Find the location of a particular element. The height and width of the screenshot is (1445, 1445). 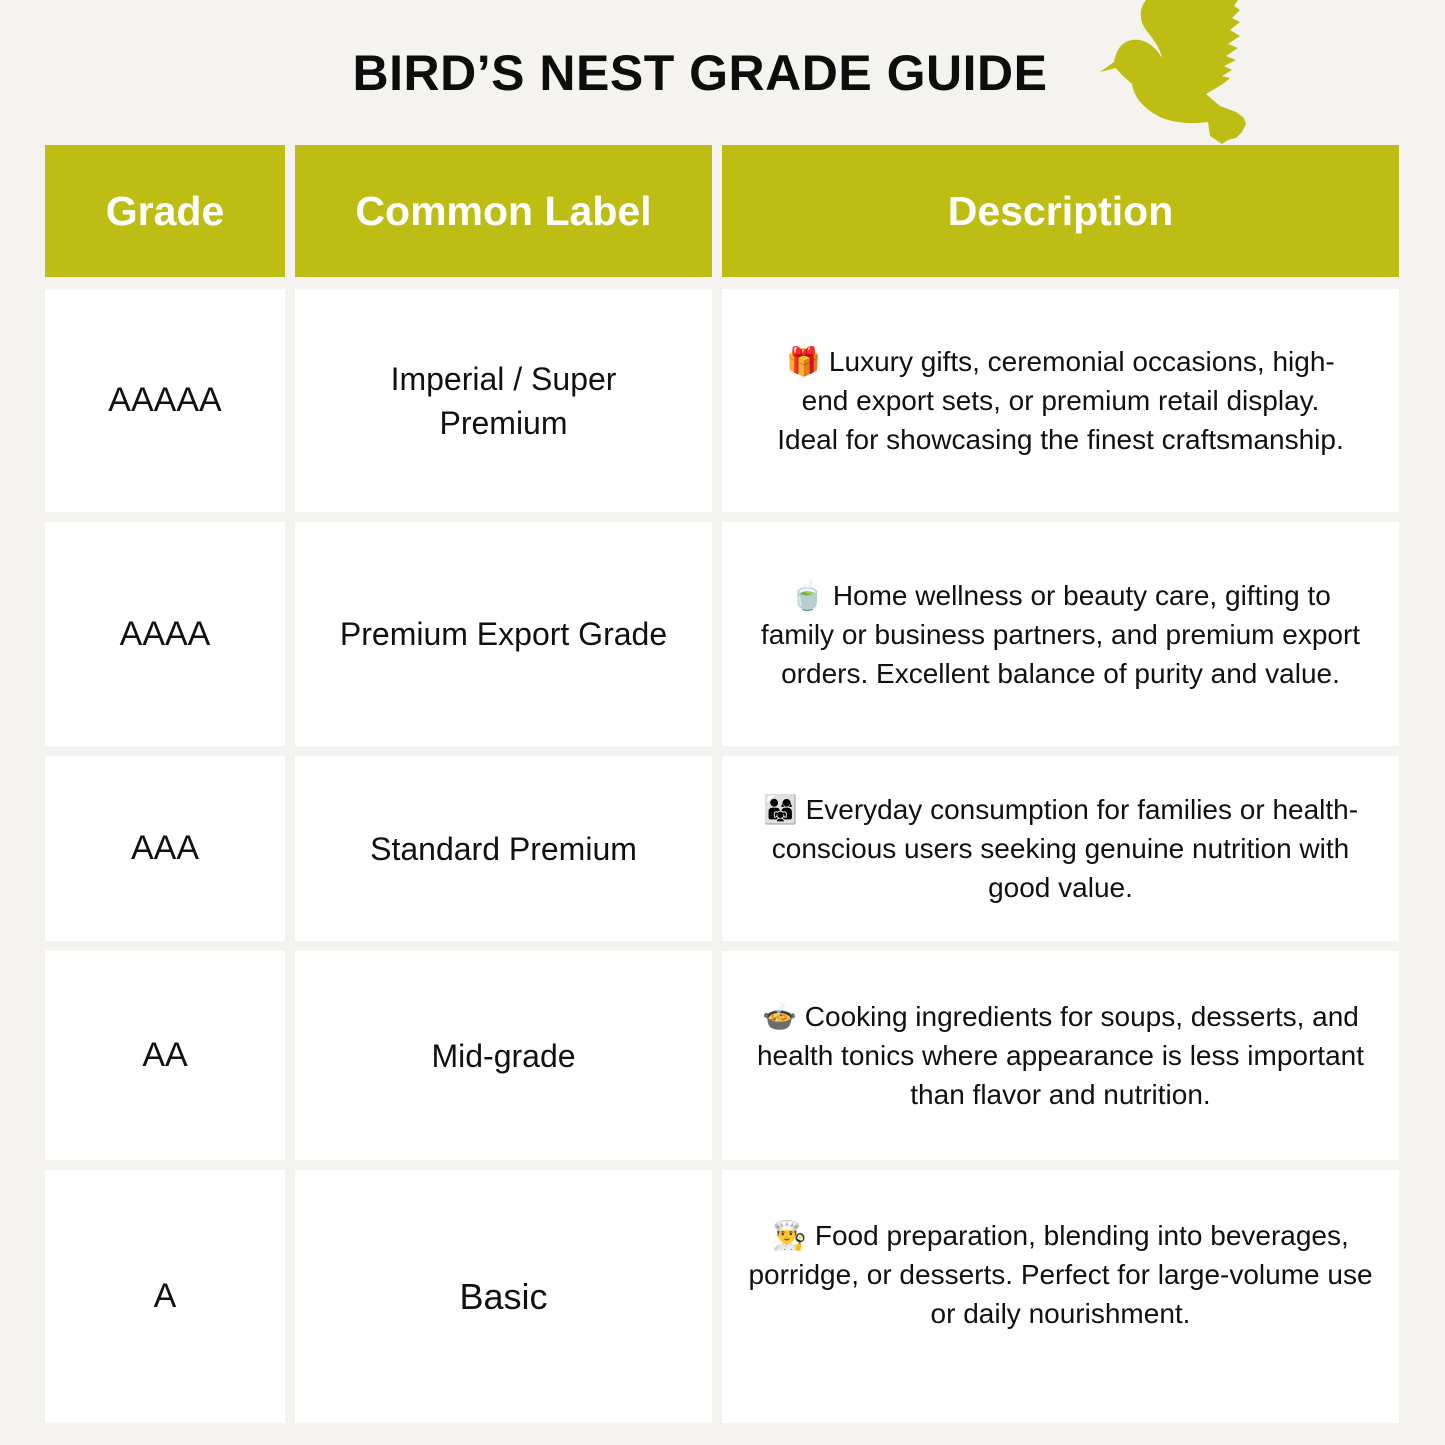

grade-cell: AAA is located at coordinates (165, 848).